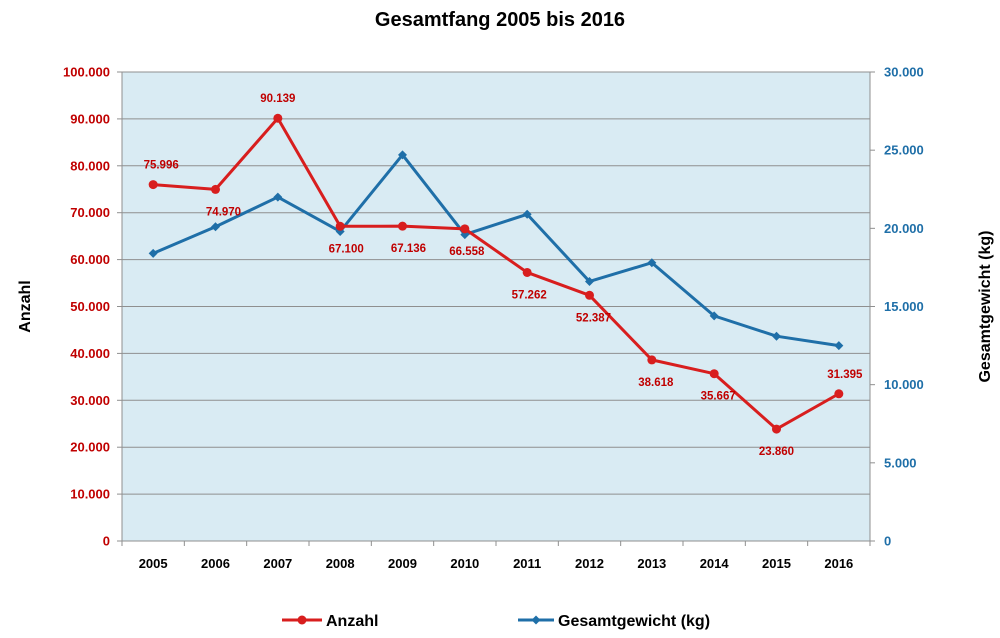  I want to click on data-label-anzahl: 23.860, so click(776, 452).